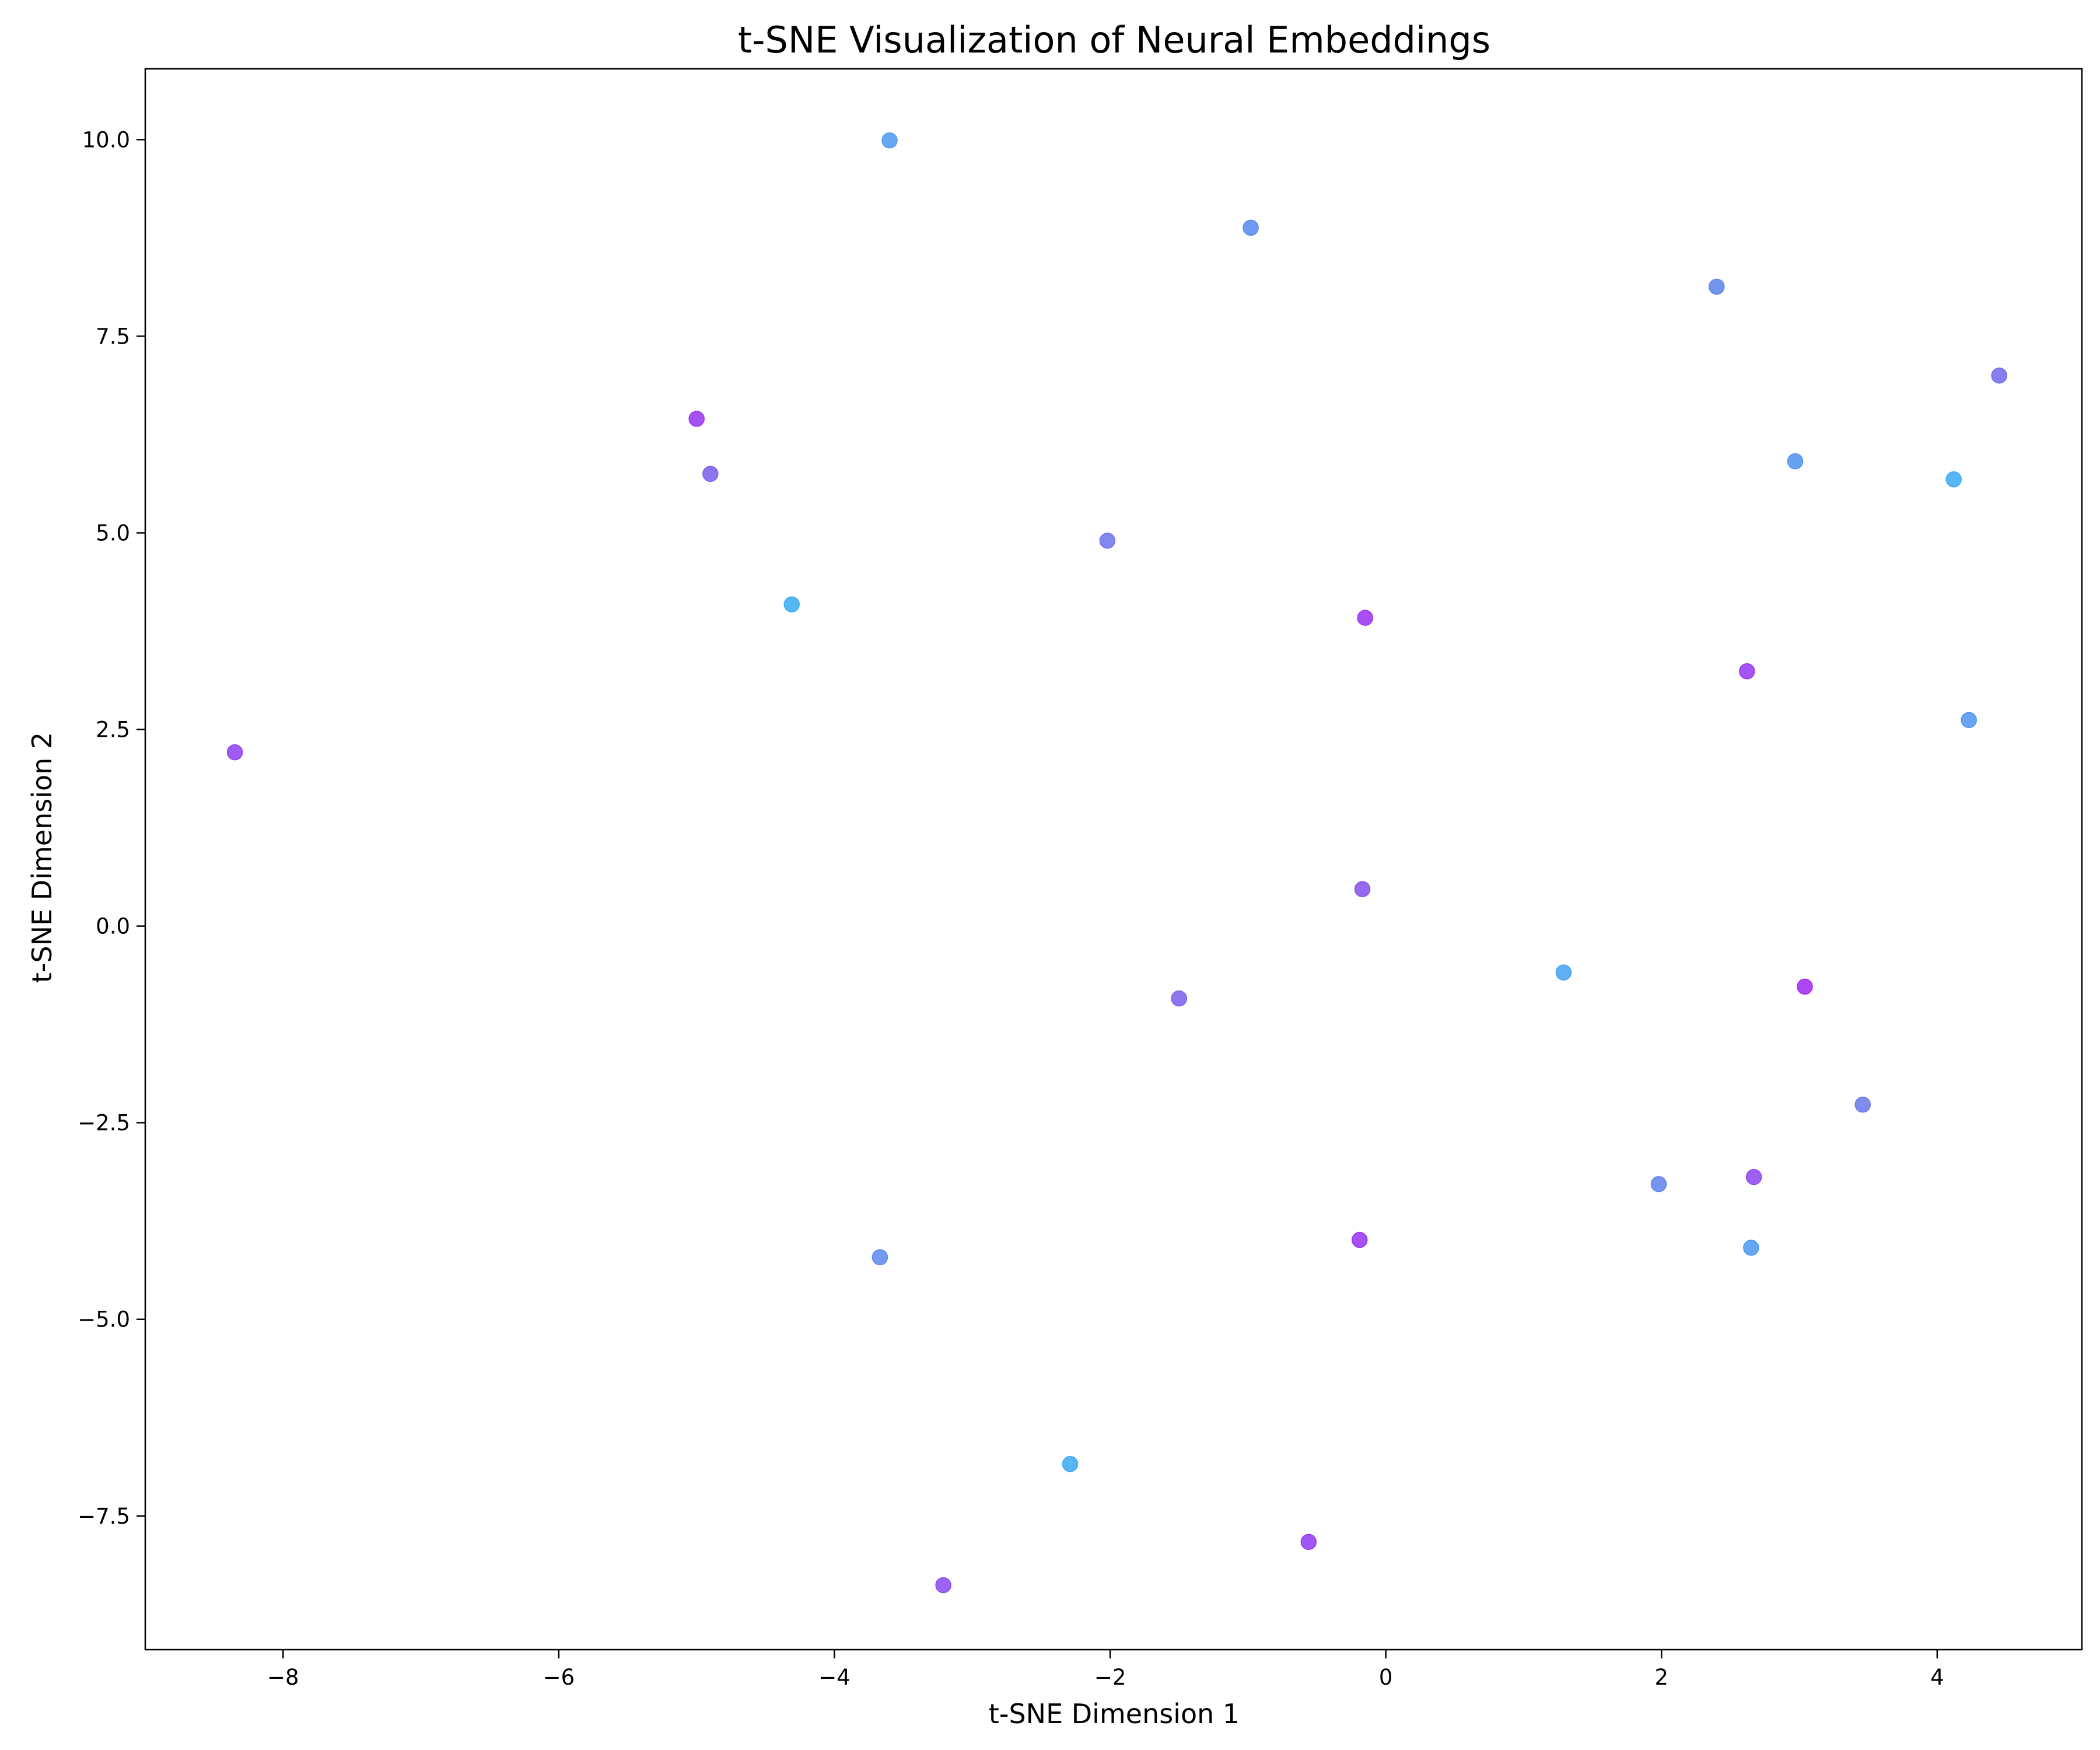  What do you see at coordinates (111, 828) in the screenshot?
I see `y-axis-ticks: −7.5 −5.0 −2.5 0.0 2.5 5.0 7.5 10.0` at bounding box center [111, 828].